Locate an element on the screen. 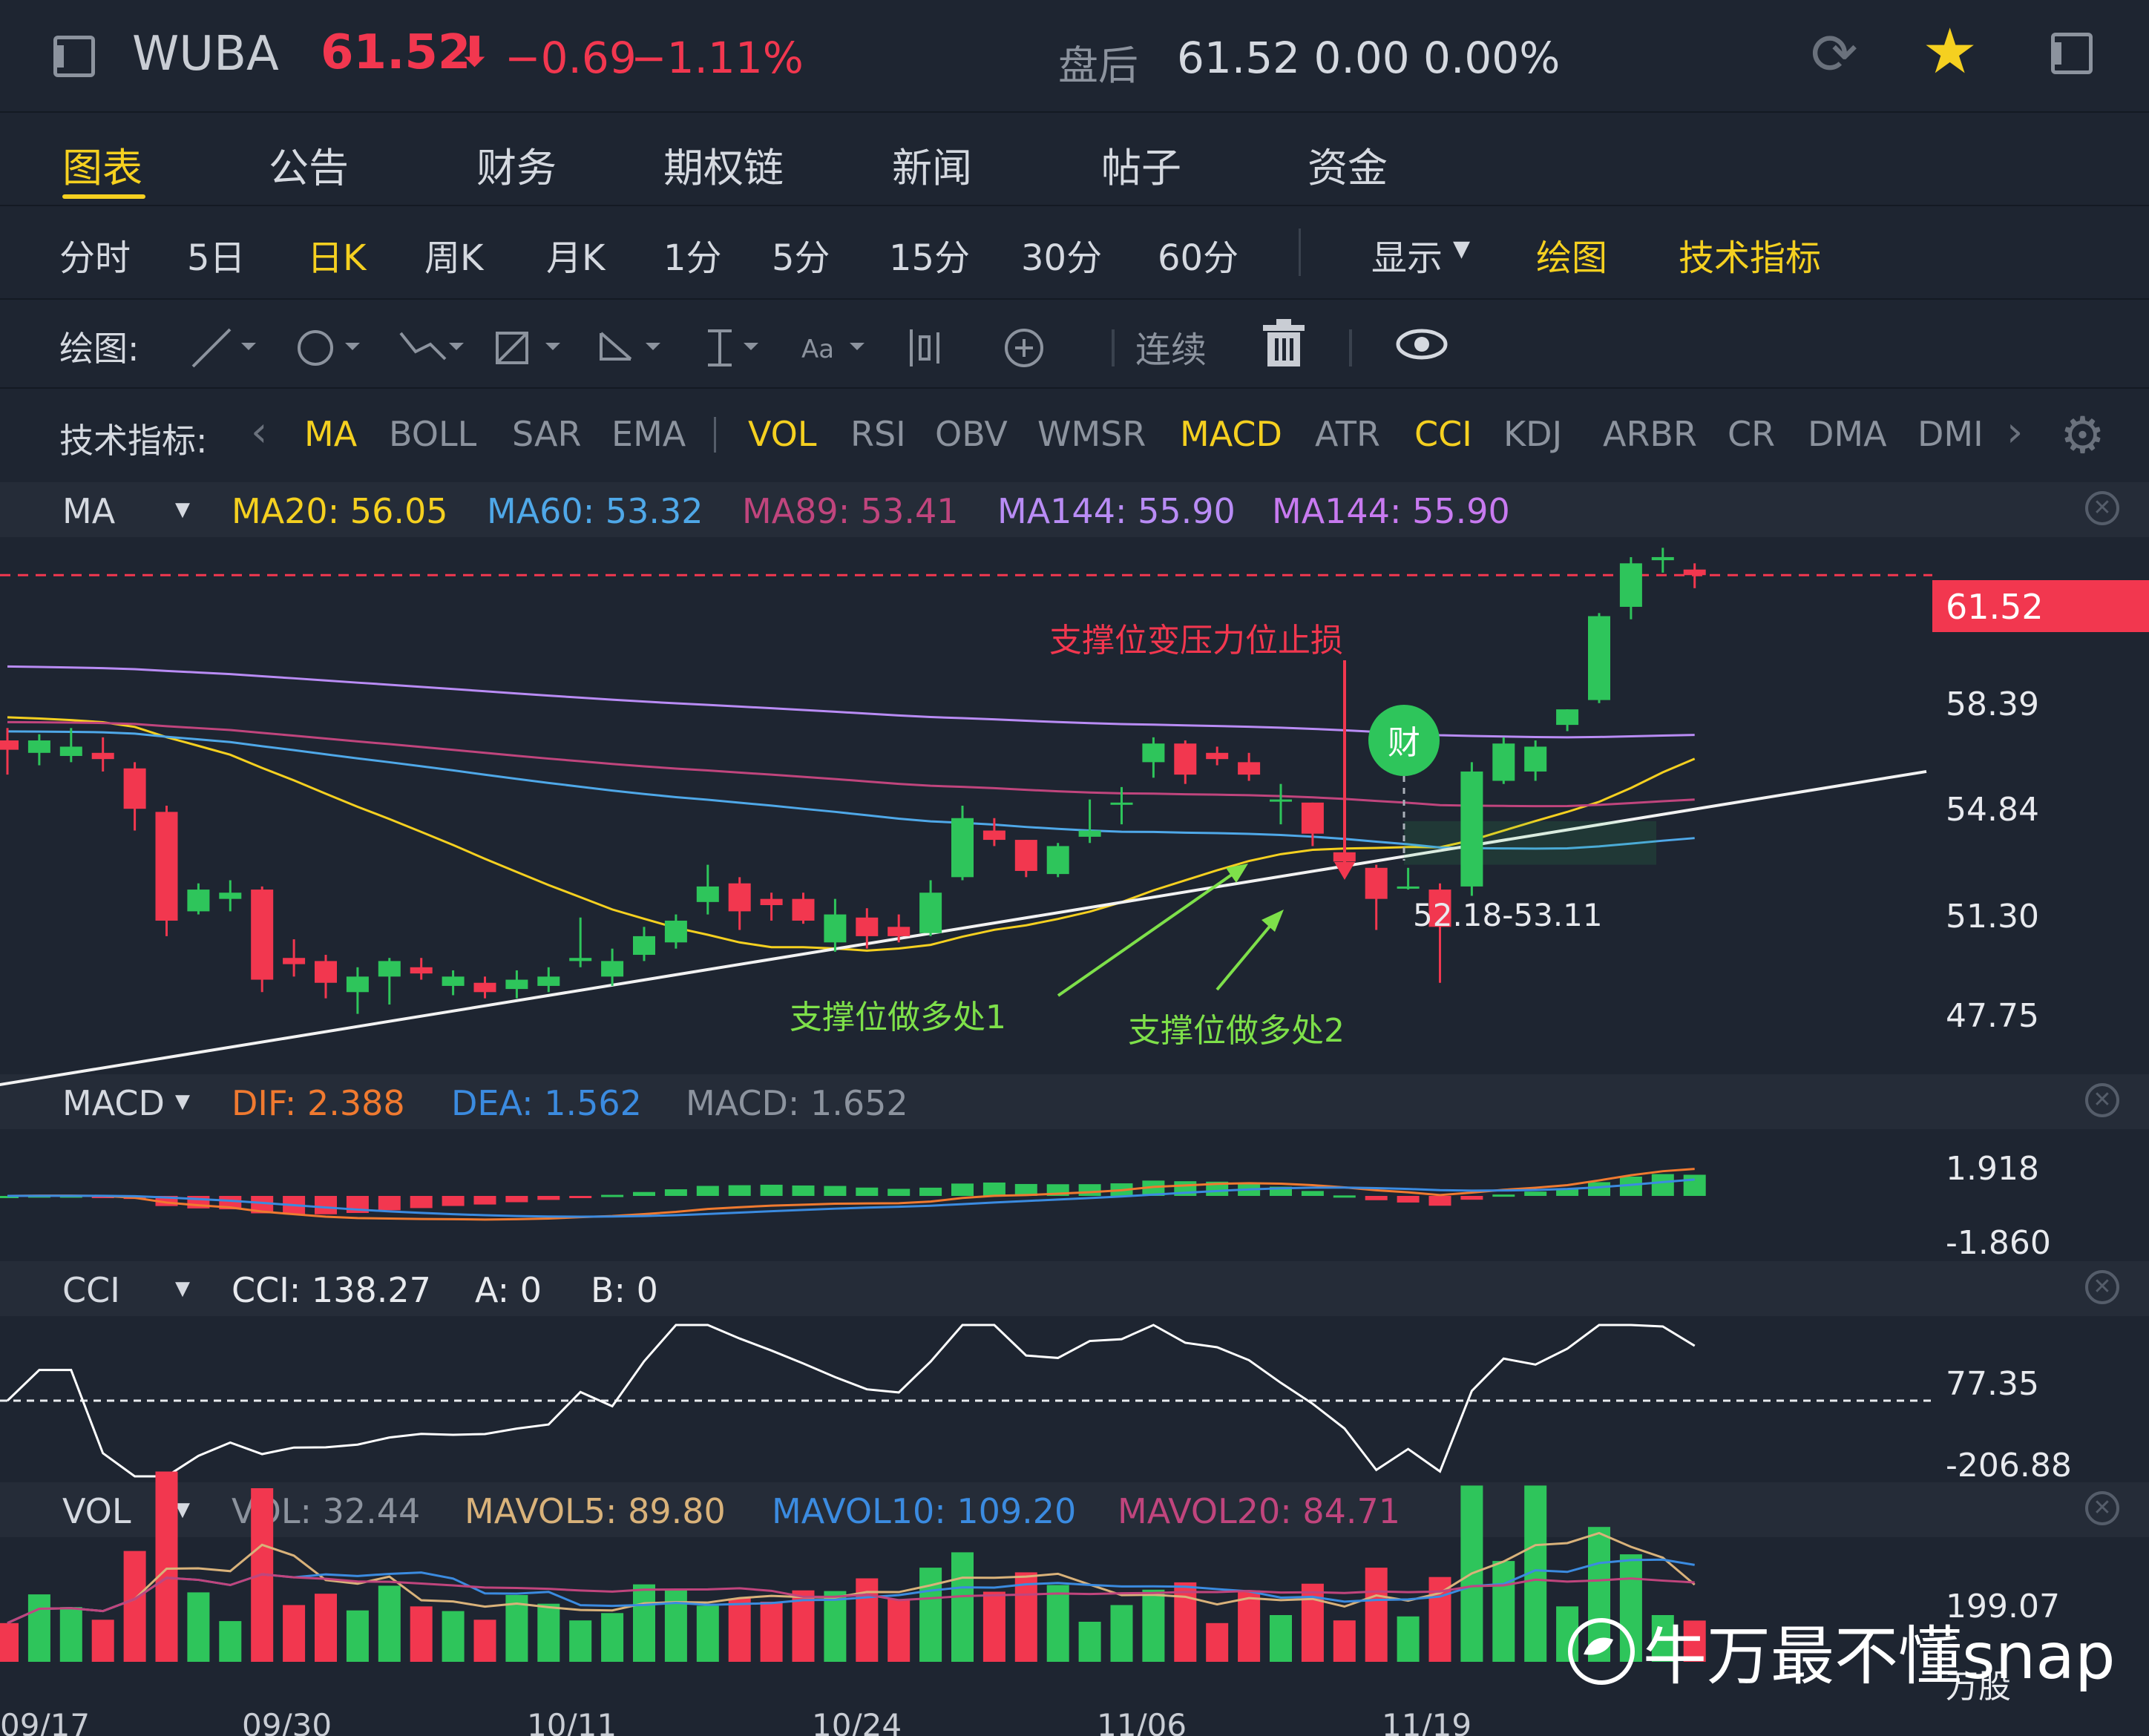 The width and height of the screenshot is (2149, 1736). ma-panel-name: MA is located at coordinates (89, 511).